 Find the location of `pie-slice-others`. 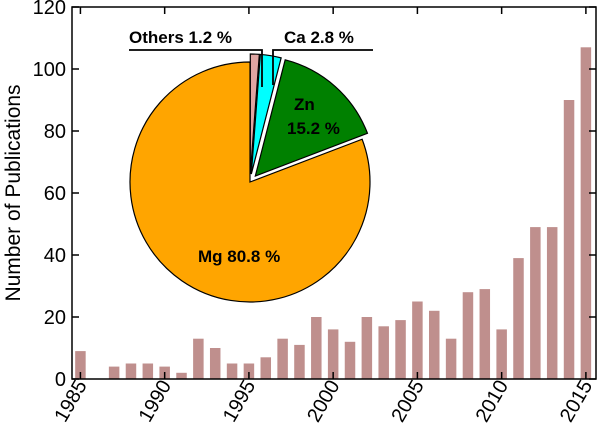

pie-slice-others is located at coordinates (254, 114).